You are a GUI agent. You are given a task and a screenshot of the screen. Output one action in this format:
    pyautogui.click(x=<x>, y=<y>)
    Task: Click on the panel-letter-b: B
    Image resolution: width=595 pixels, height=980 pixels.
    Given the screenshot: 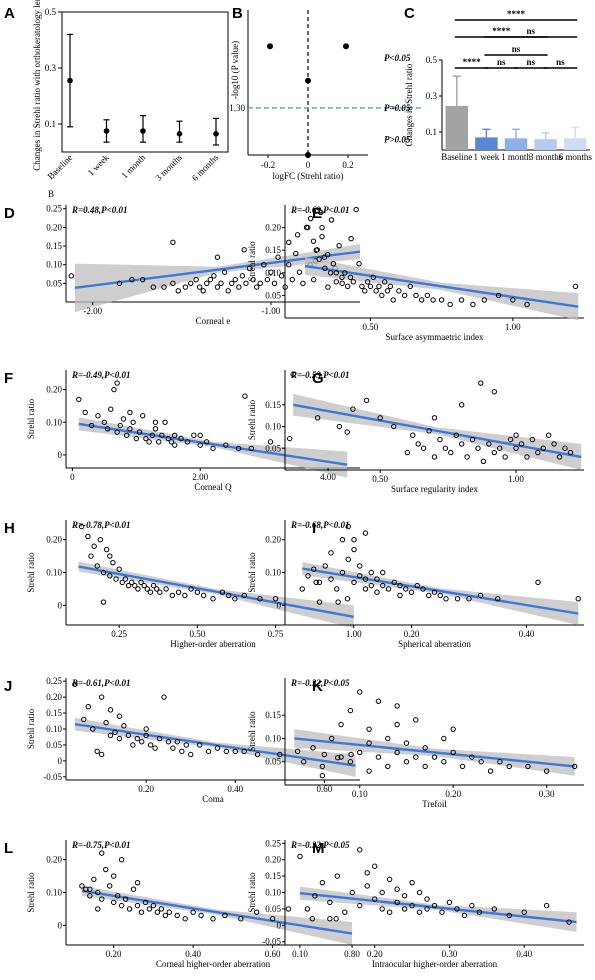 What is the action you would take?
    pyautogui.click(x=237, y=13)
    